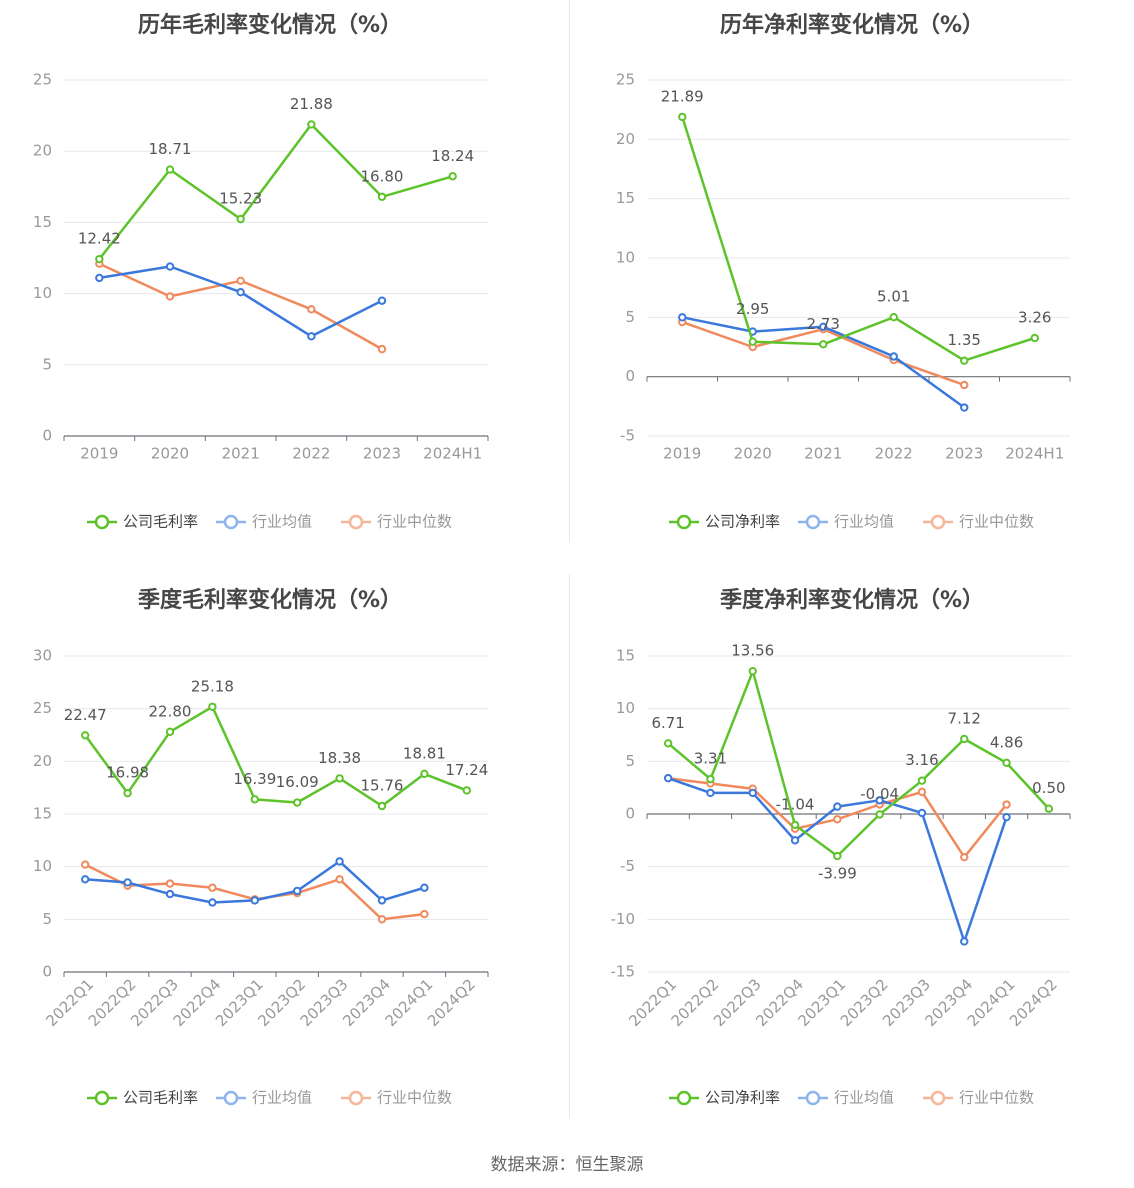 This screenshot has width=1134, height=1188. I want to click on data-label: 22.47, so click(85, 715).